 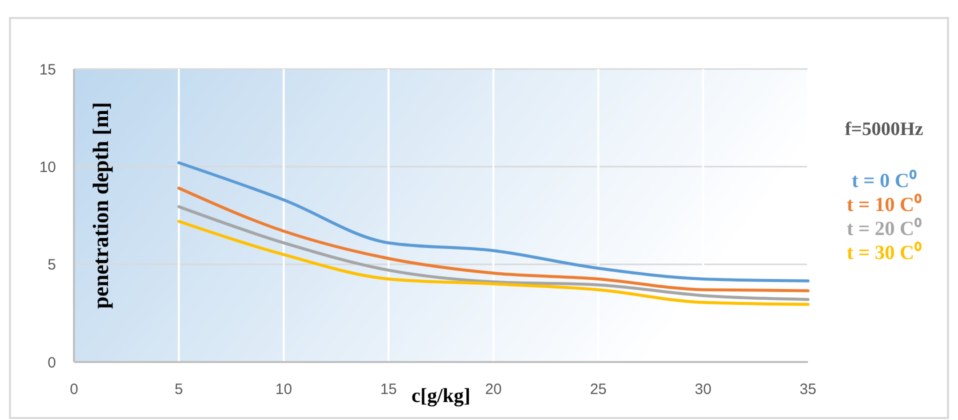 I want to click on x-tick-label: 5, so click(x=179, y=389).